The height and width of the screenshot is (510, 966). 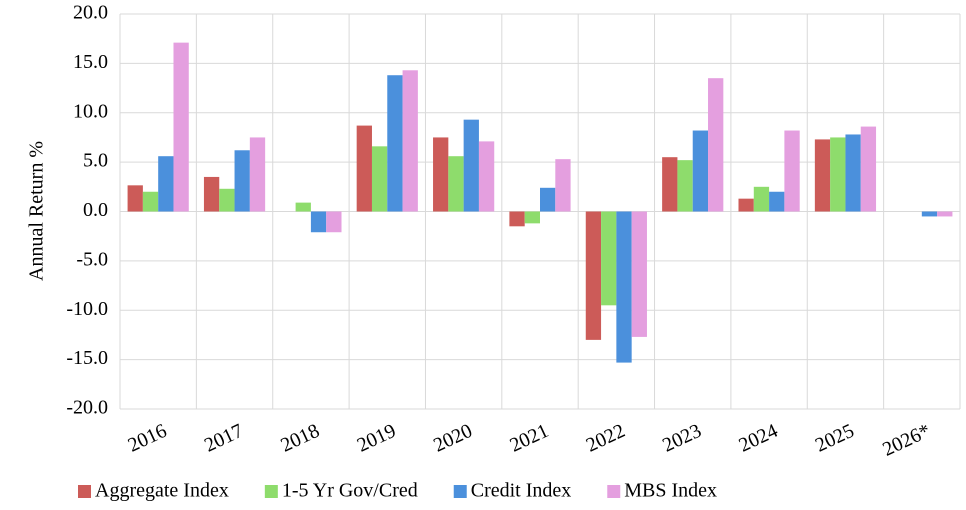 What do you see at coordinates (759, 438) in the screenshot?
I see `x-tick-label: 2024` at bounding box center [759, 438].